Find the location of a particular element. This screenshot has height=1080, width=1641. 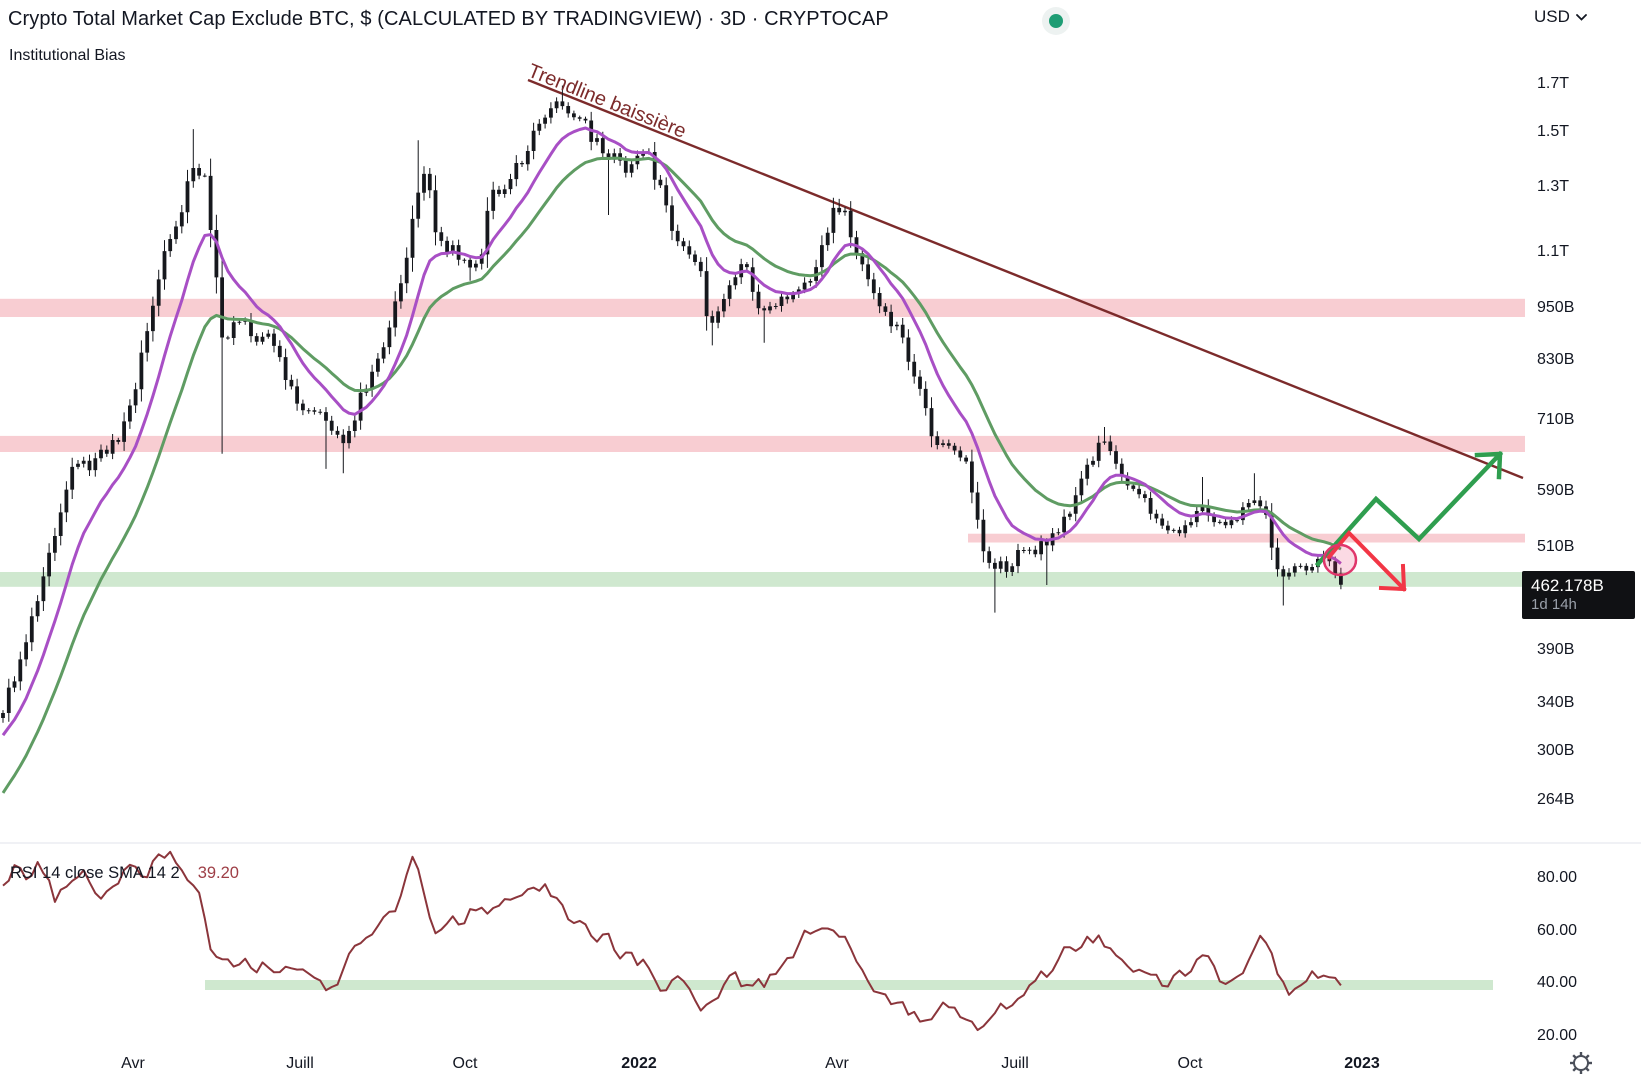

price-tick-1.3T: 1.3T is located at coordinates (1553, 186).